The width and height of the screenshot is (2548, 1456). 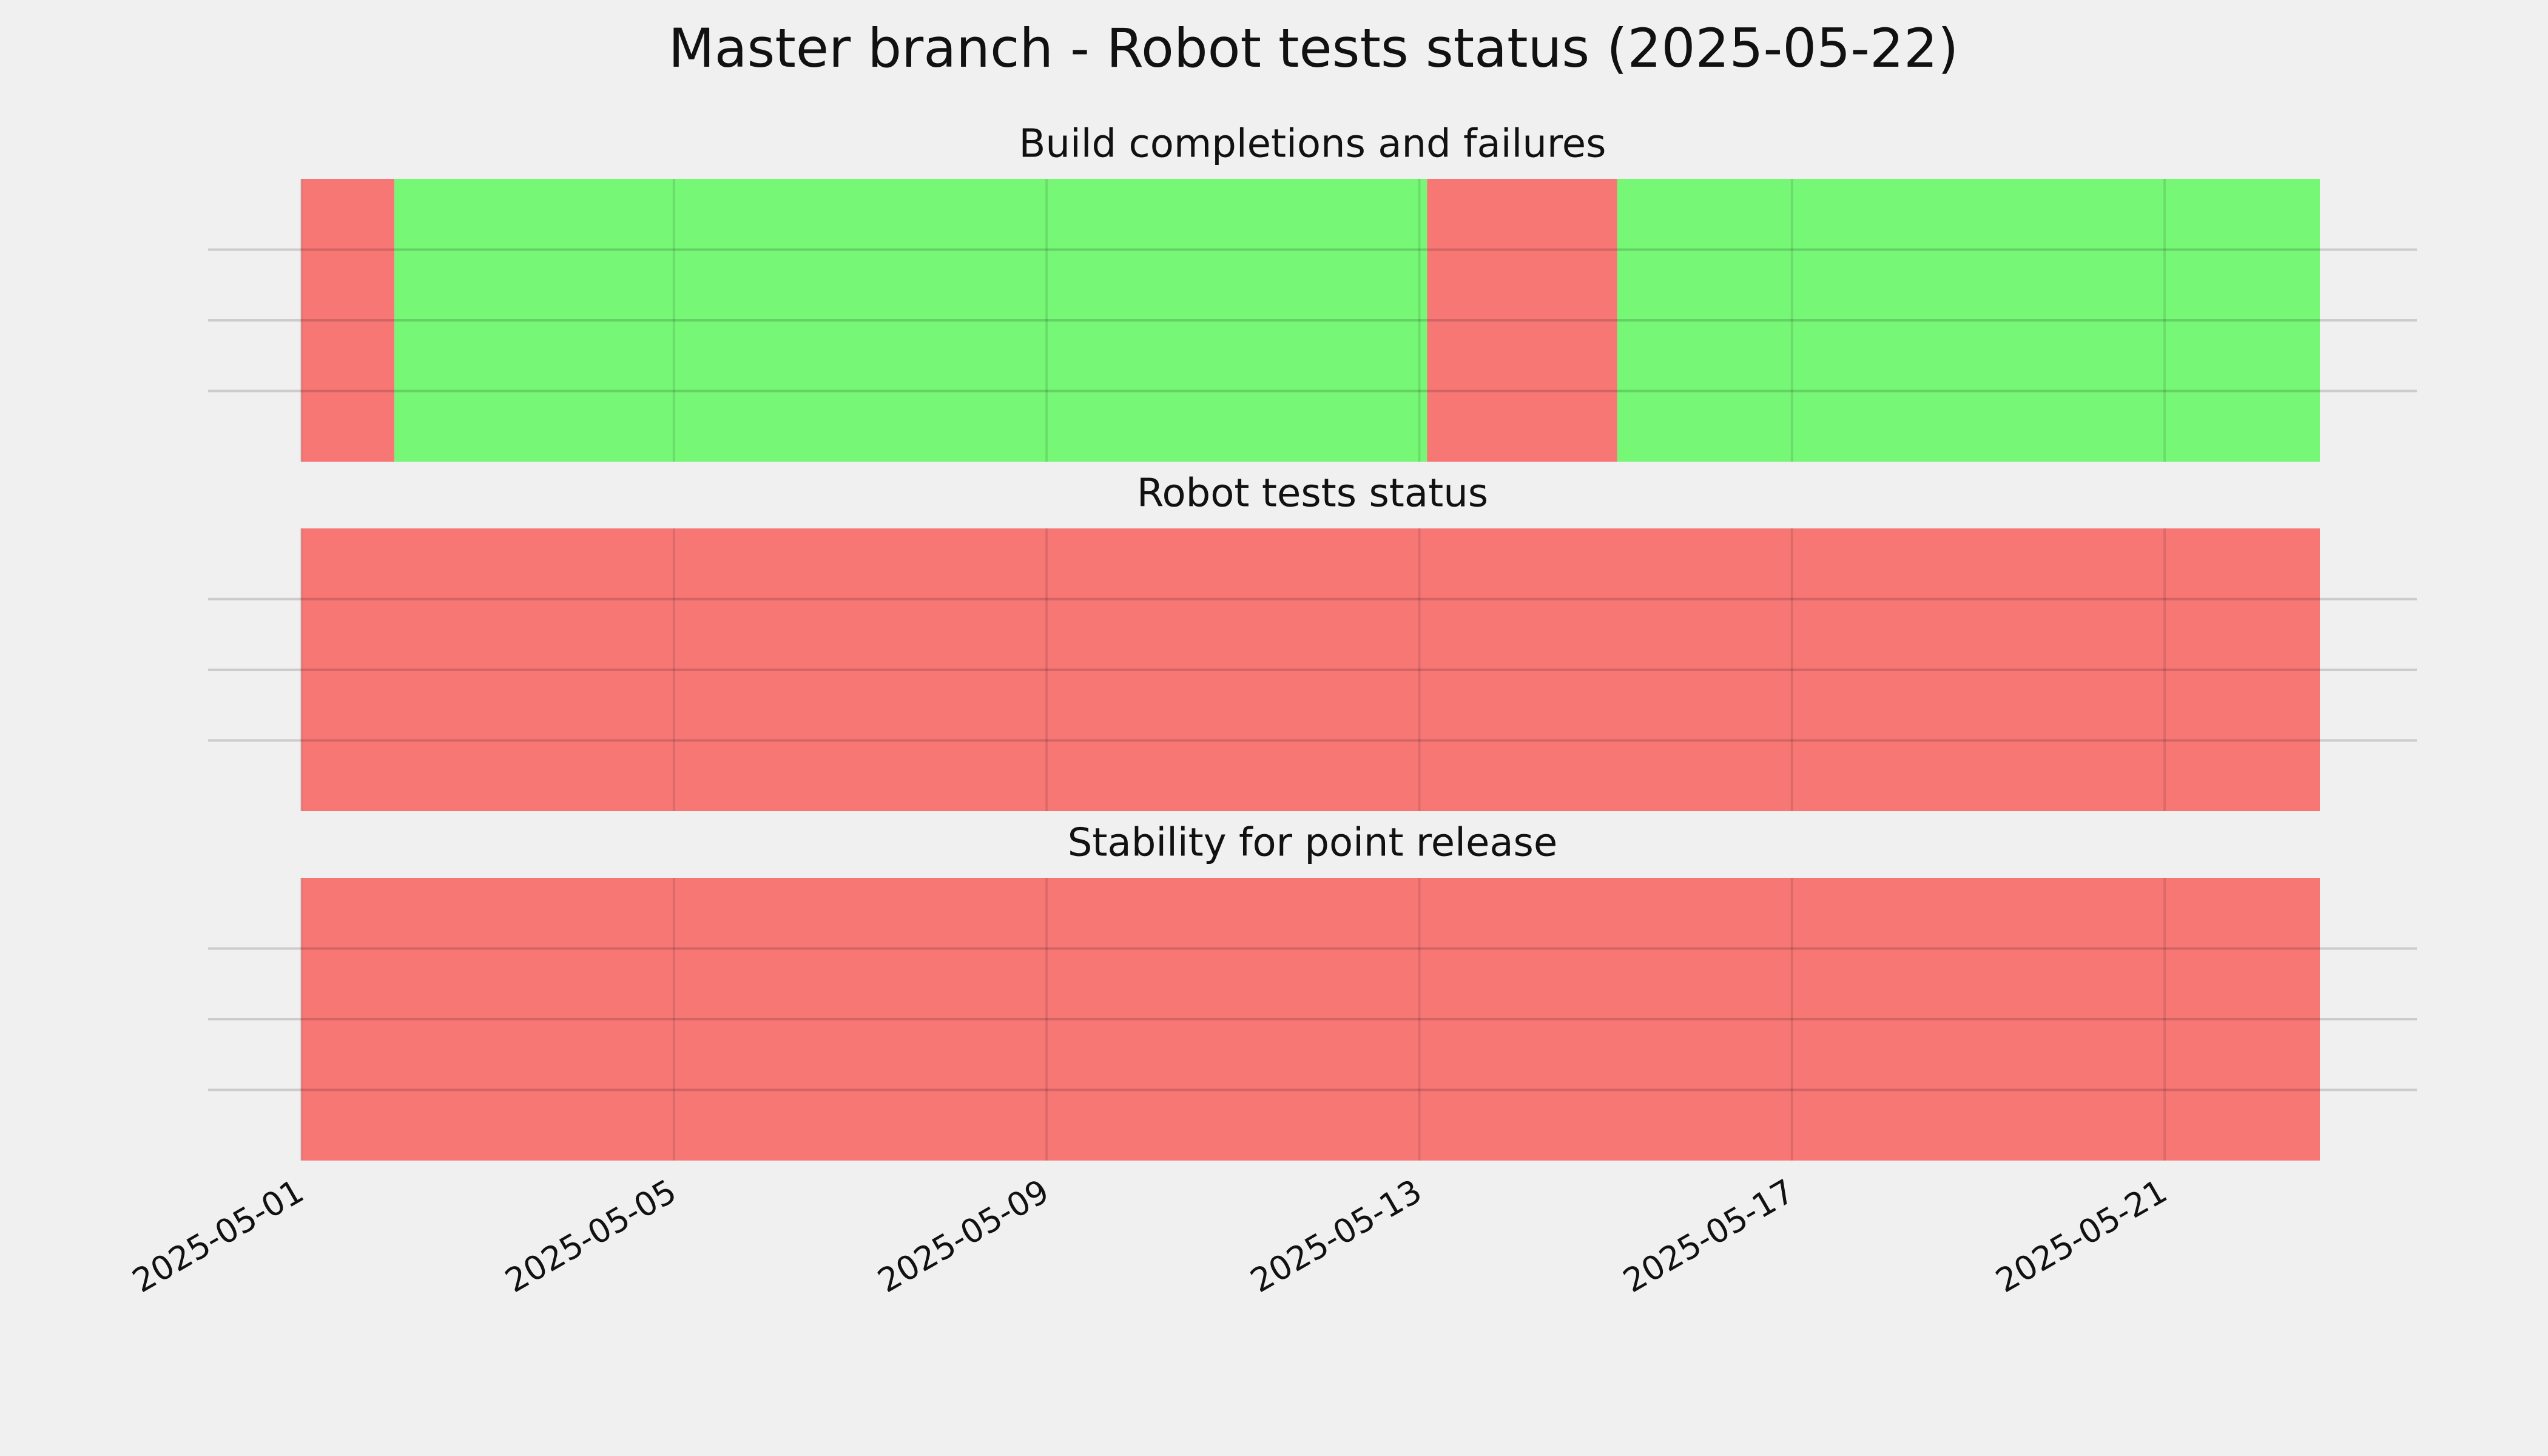 What do you see at coordinates (1313, 843) in the screenshot?
I see `subplot-title: Stability for point release` at bounding box center [1313, 843].